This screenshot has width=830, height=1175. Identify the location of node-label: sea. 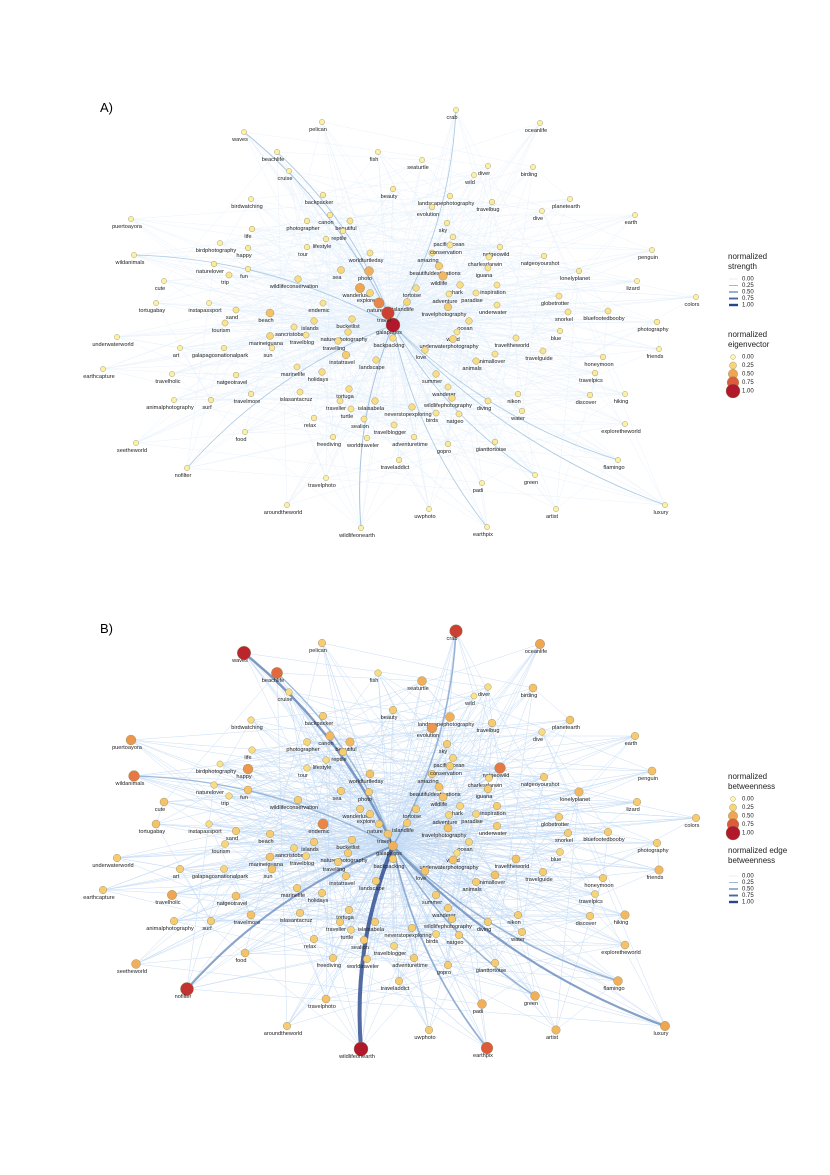
(337, 278).